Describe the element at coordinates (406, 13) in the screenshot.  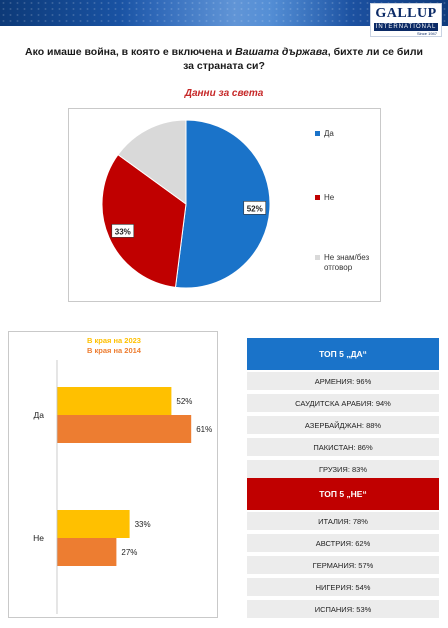
I see `logo-main-text: GALLUP` at that location.